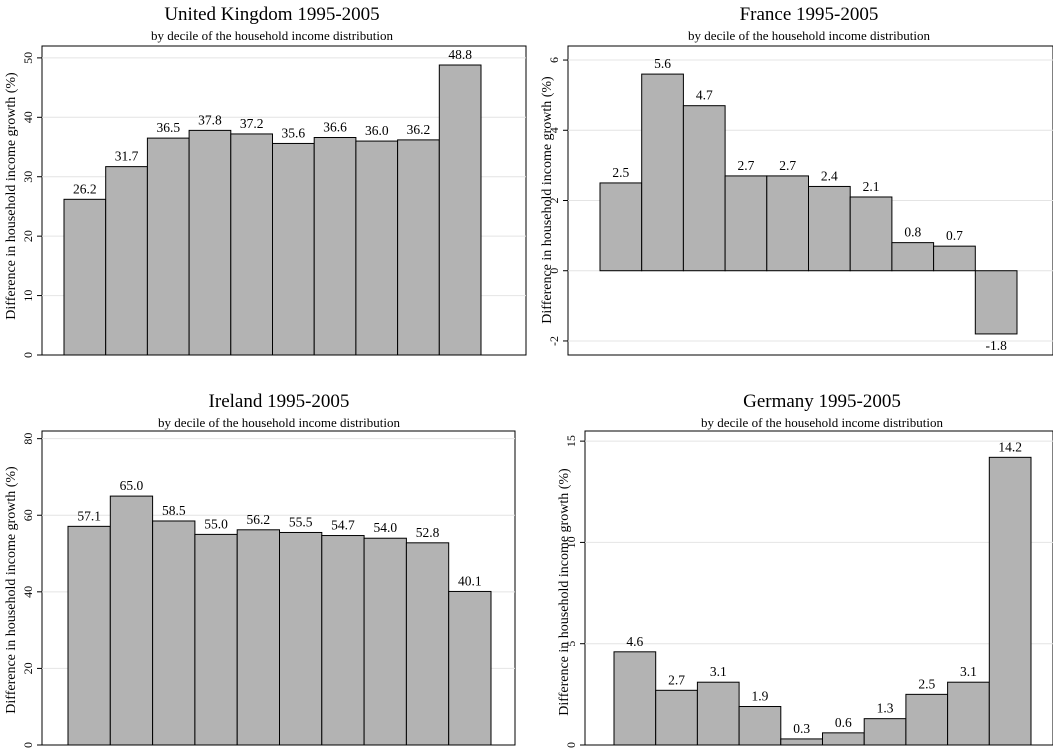 This screenshot has height=751, width=1053. Describe the element at coordinates (822, 401) in the screenshot. I see `chart-title: Germany 1995-2005` at that location.